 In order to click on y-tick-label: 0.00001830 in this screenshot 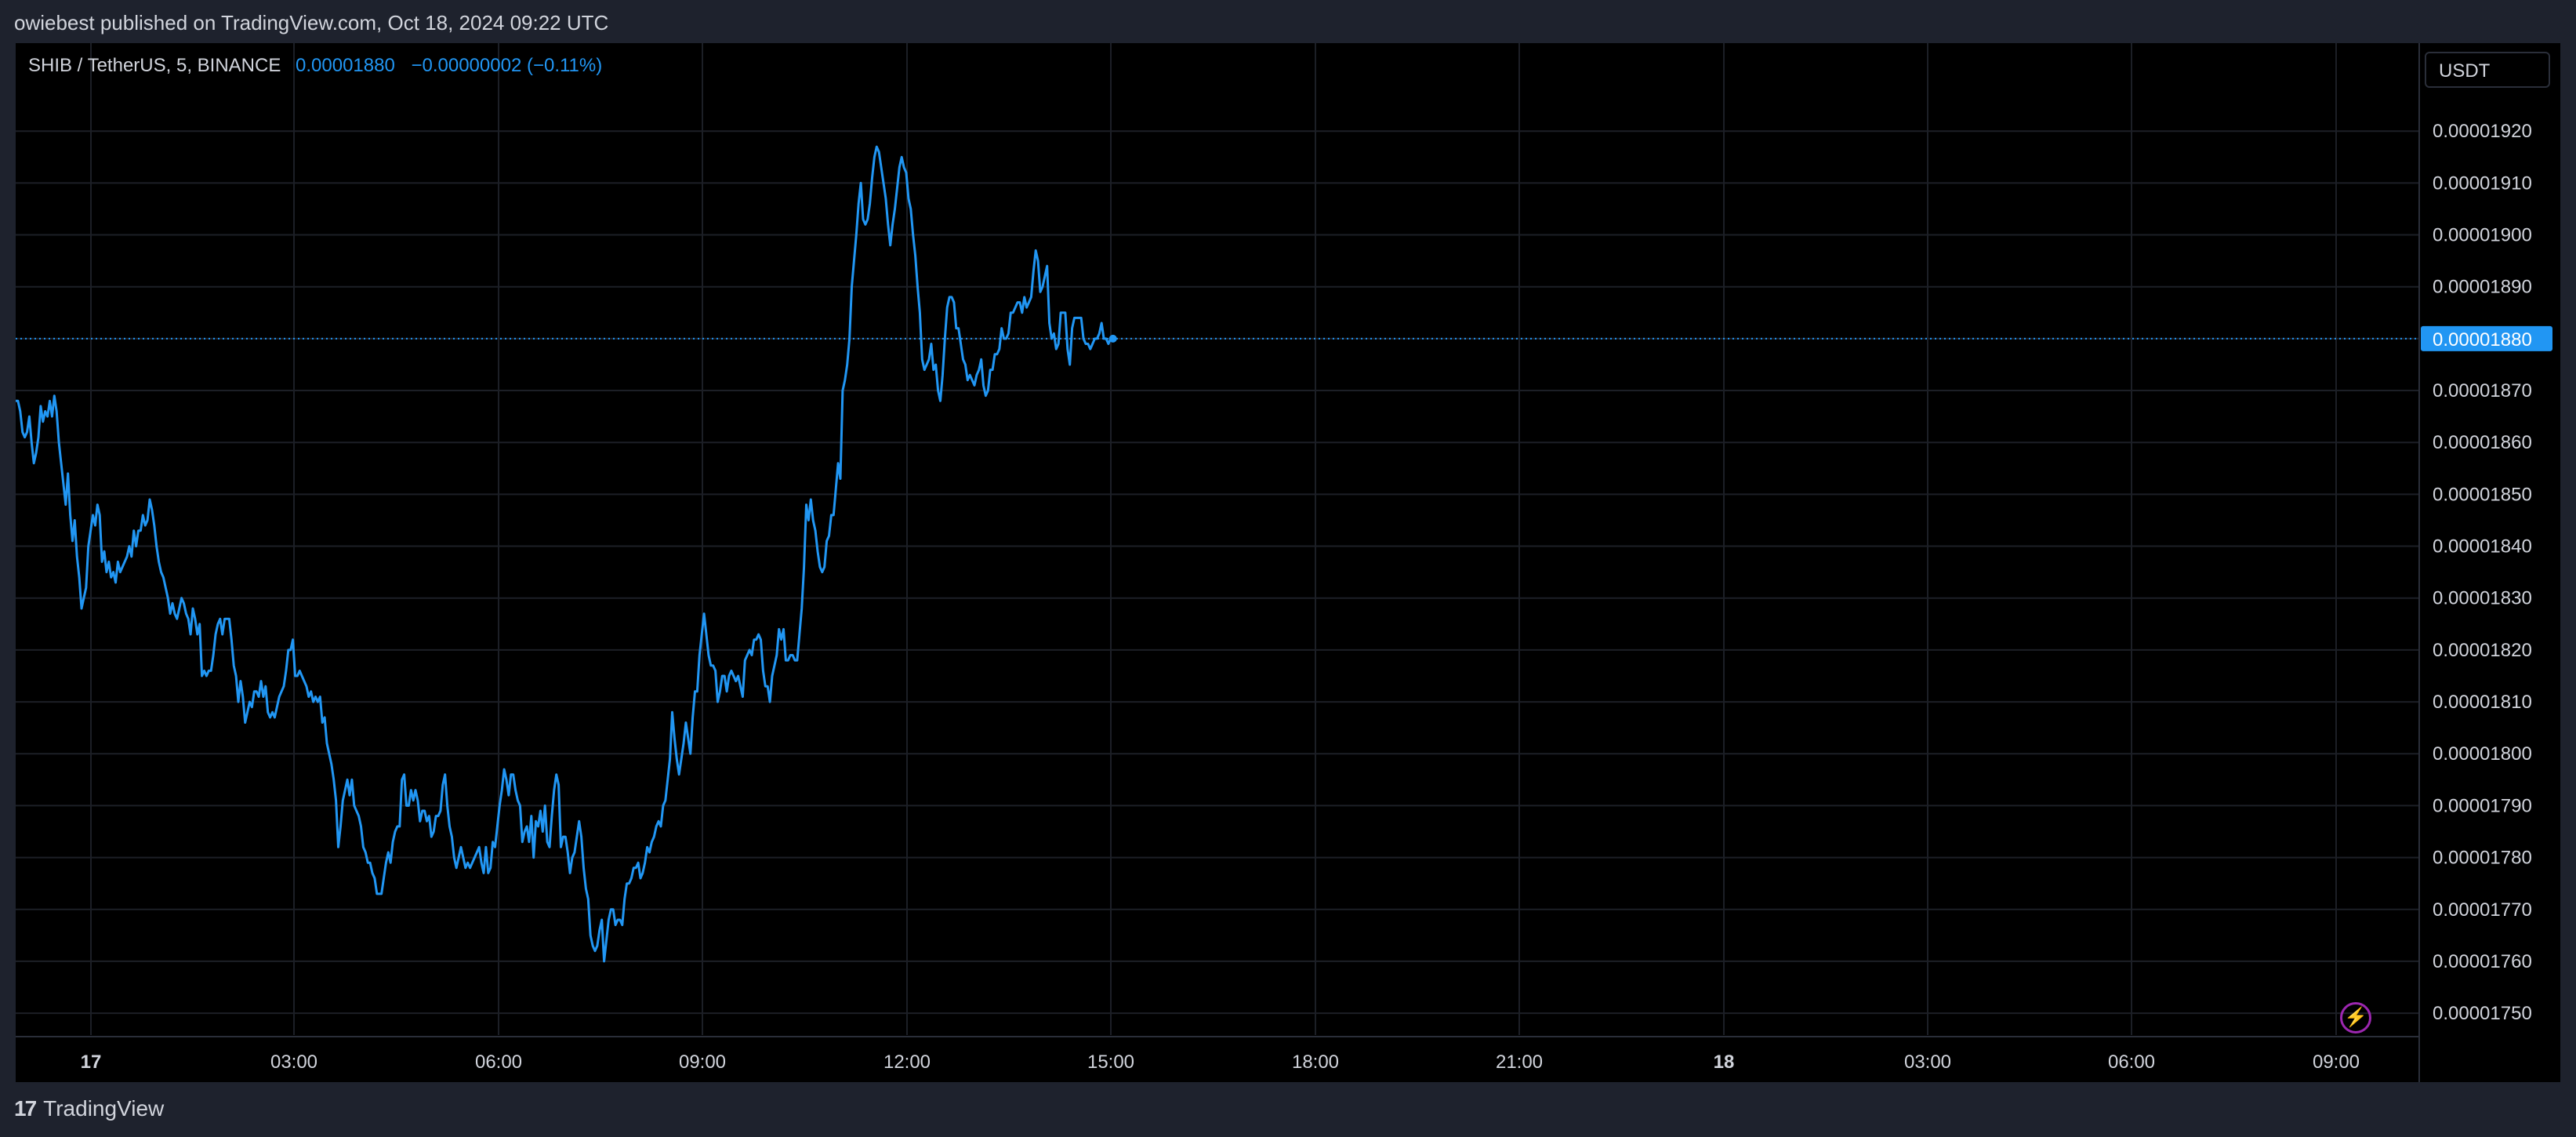, I will do `click(2483, 598)`.